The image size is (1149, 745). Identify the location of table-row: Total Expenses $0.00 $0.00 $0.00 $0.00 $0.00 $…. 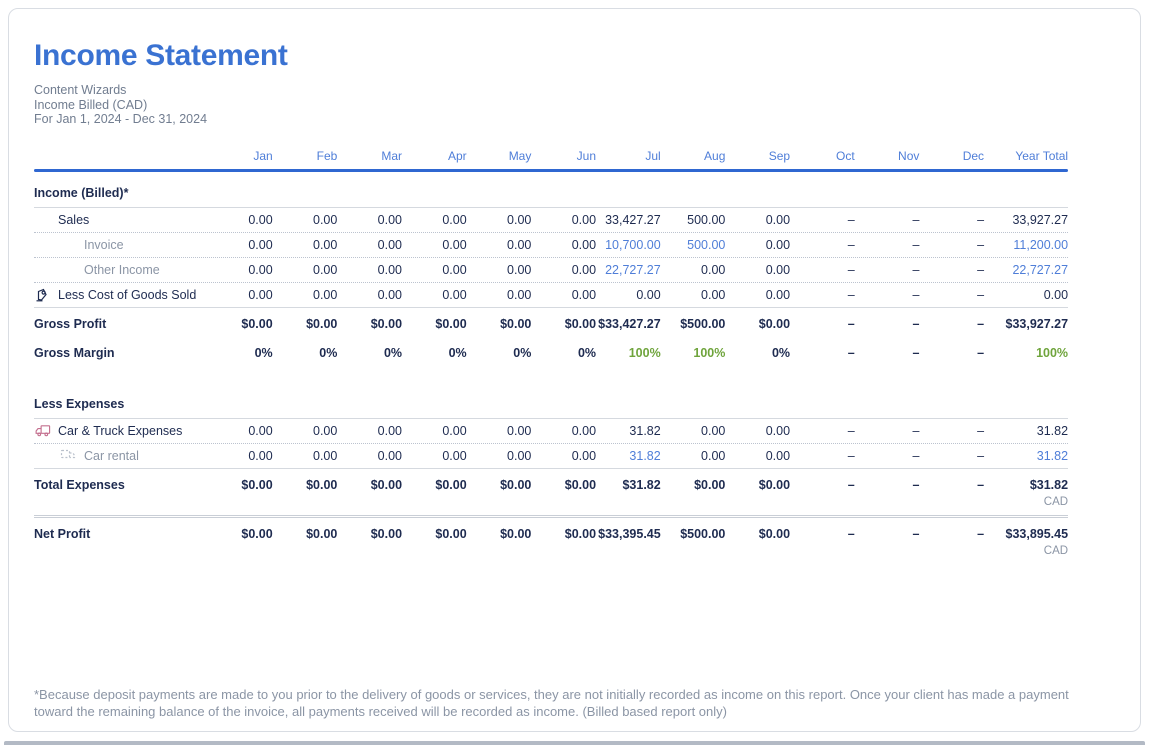
(551, 492).